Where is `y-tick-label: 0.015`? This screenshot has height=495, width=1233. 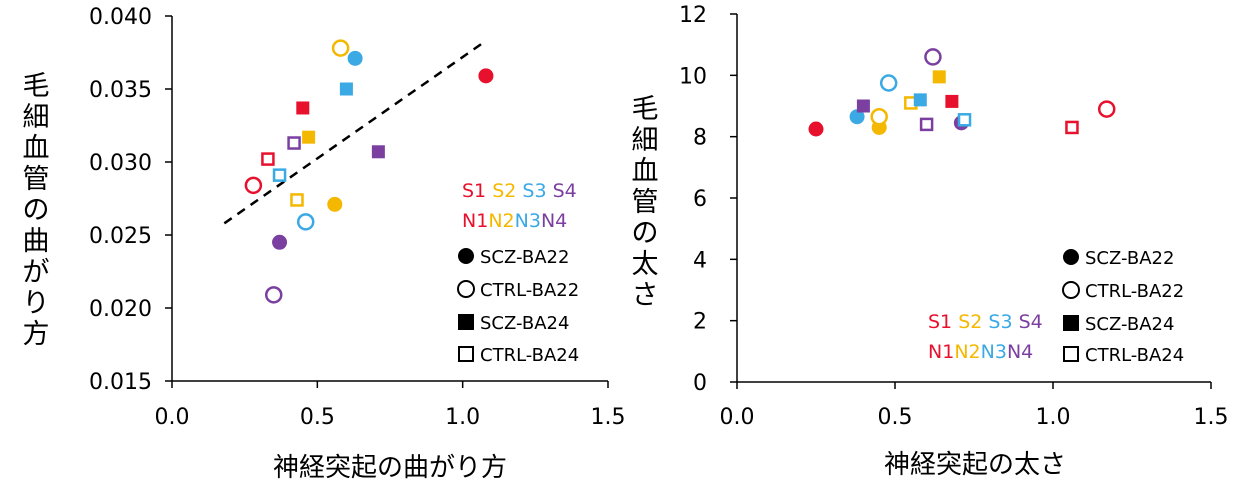 y-tick-label: 0.015 is located at coordinates (120, 382).